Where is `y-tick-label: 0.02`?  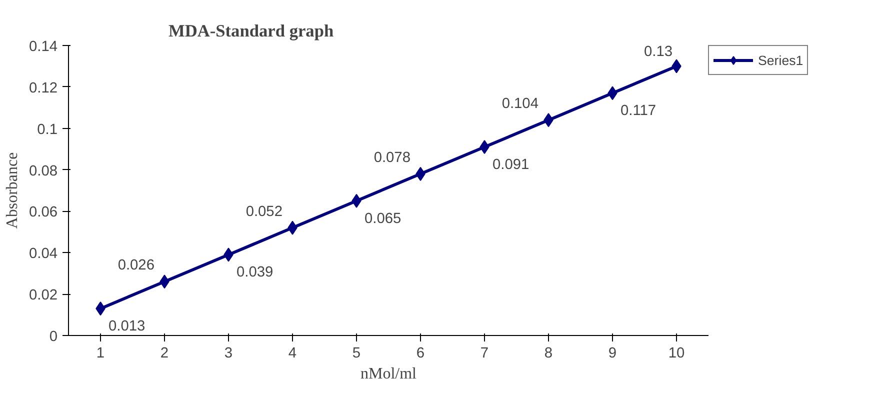
y-tick-label: 0.02 is located at coordinates (43, 296).